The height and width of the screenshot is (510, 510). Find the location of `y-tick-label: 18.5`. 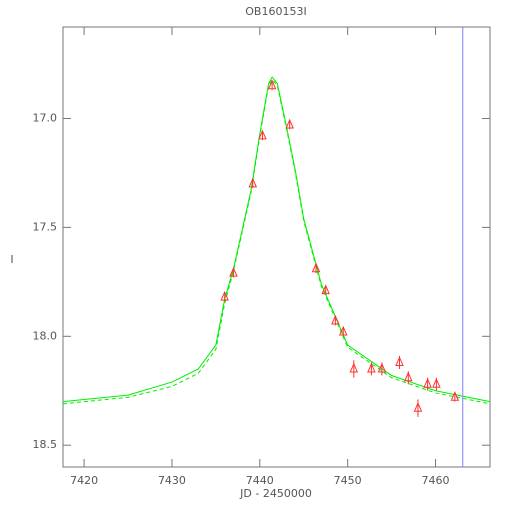

y-tick-label: 18.5 is located at coordinates (45, 444).